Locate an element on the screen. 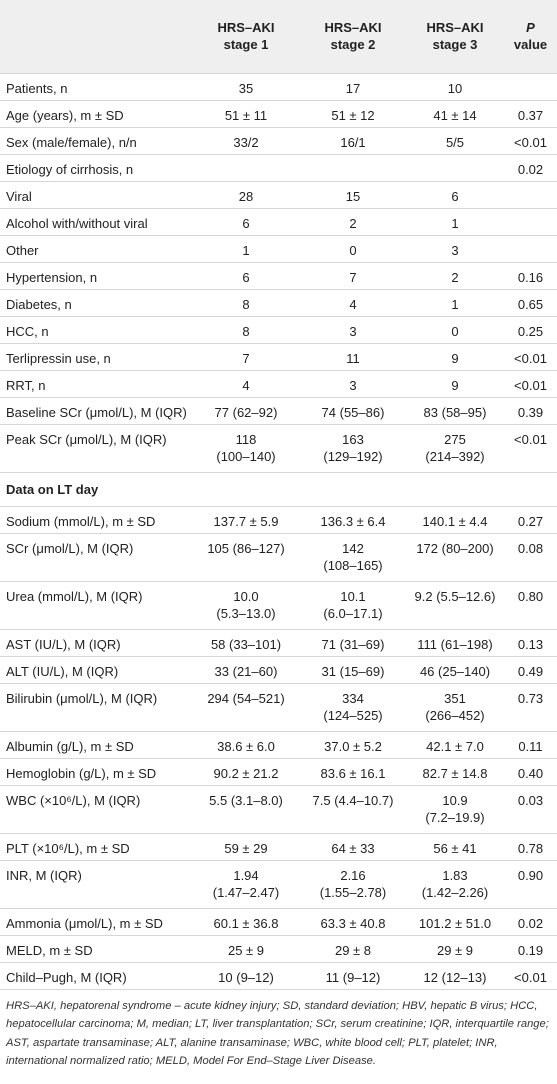 The height and width of the screenshot is (1084, 557). cell-text: 42.1 ± 7.0 is located at coordinates (455, 746).